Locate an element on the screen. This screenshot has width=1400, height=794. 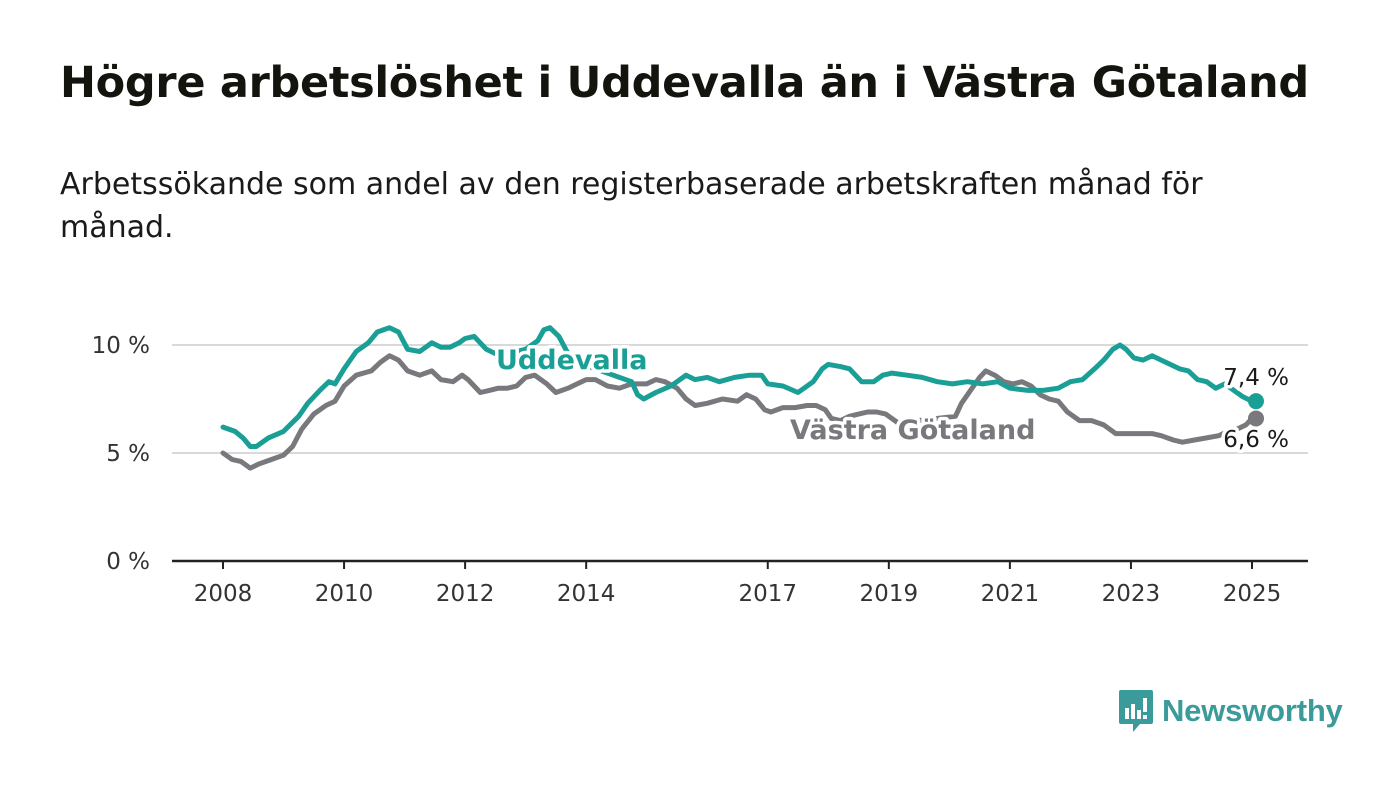
end-point-uddevalla is located at coordinates (1256, 401).